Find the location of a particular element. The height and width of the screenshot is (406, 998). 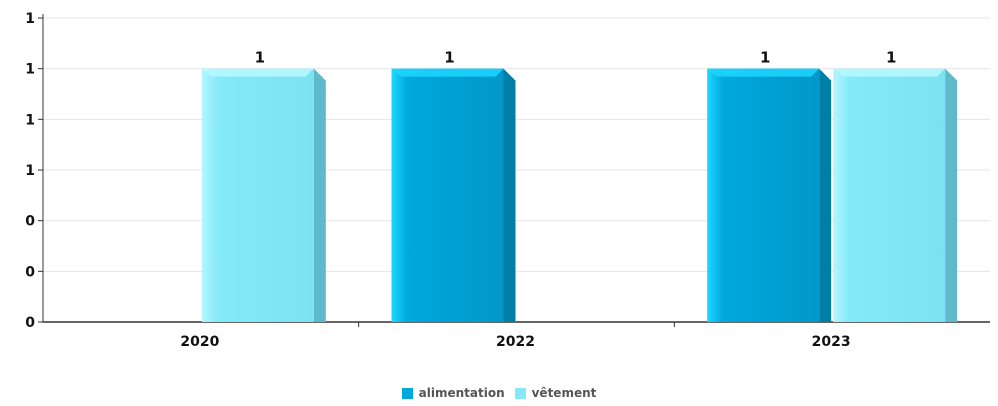

legend-swatch-alimentation is located at coordinates (407, 393).